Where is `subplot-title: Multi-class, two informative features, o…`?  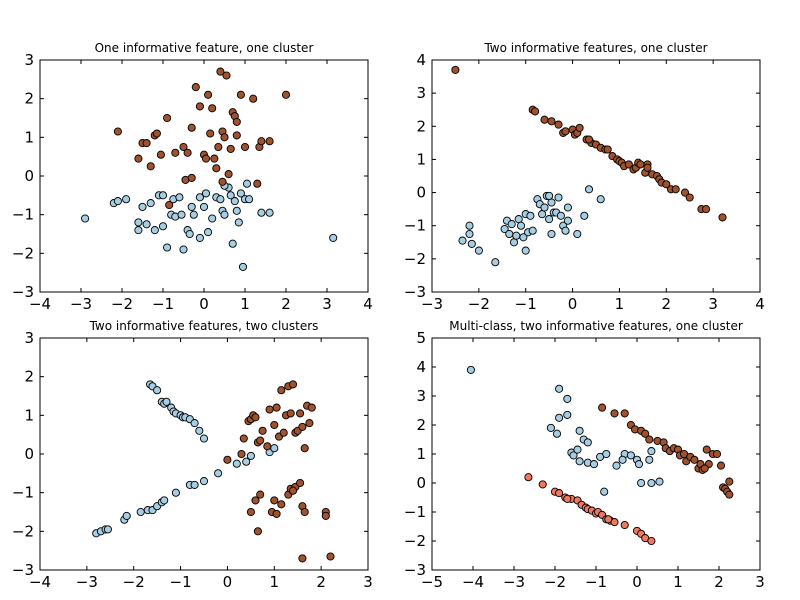
subplot-title: Multi-class, two informative features, o… is located at coordinates (596, 326).